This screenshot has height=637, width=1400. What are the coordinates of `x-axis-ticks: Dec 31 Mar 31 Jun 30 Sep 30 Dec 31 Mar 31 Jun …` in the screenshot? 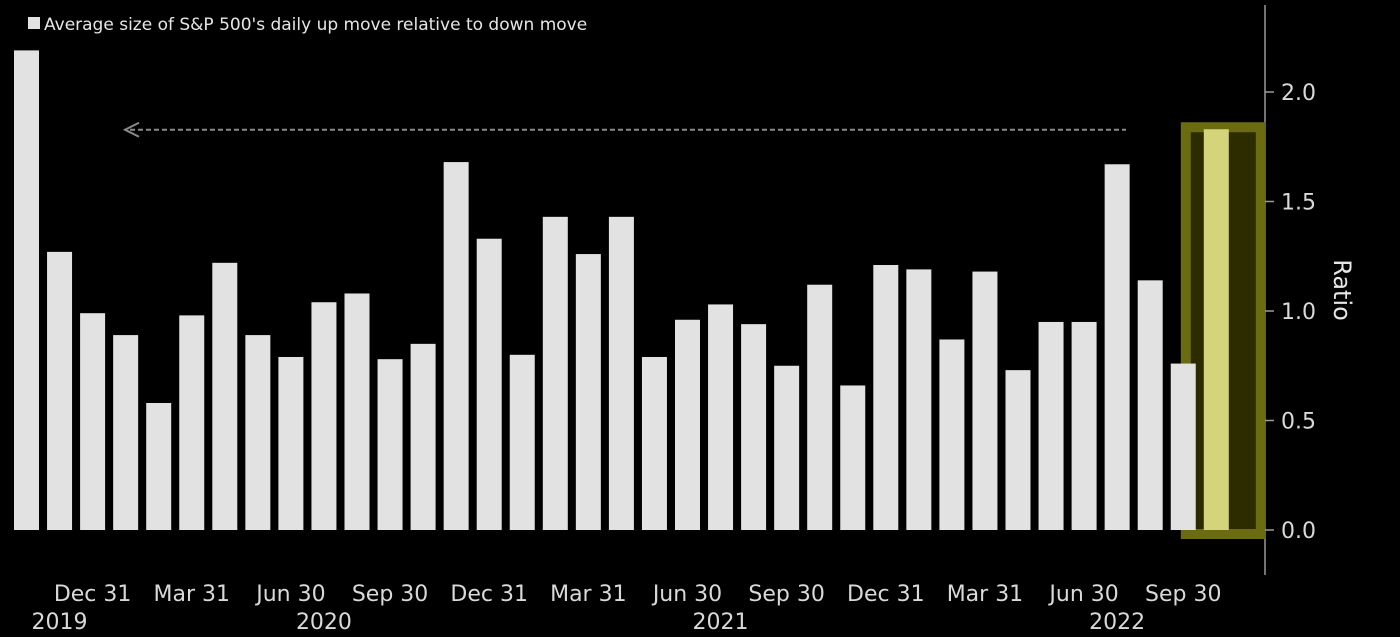 It's located at (638, 594).